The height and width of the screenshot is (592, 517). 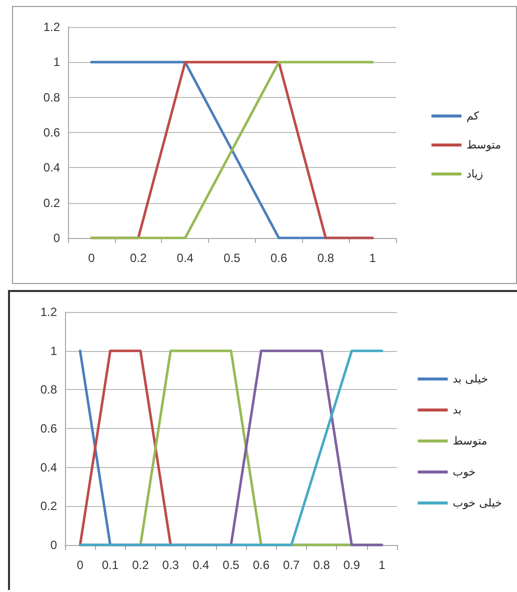 What do you see at coordinates (464, 472) in the screenshot?
I see `legend-label: خوب` at bounding box center [464, 472].